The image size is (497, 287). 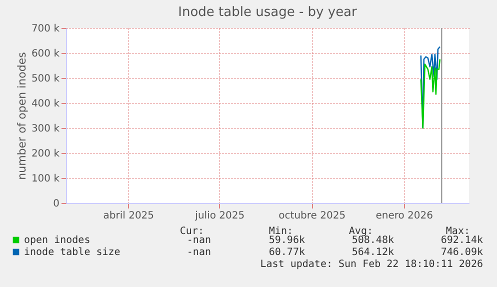 What do you see at coordinates (45, 129) in the screenshot?
I see `y-tick-label: 300 k` at bounding box center [45, 129].